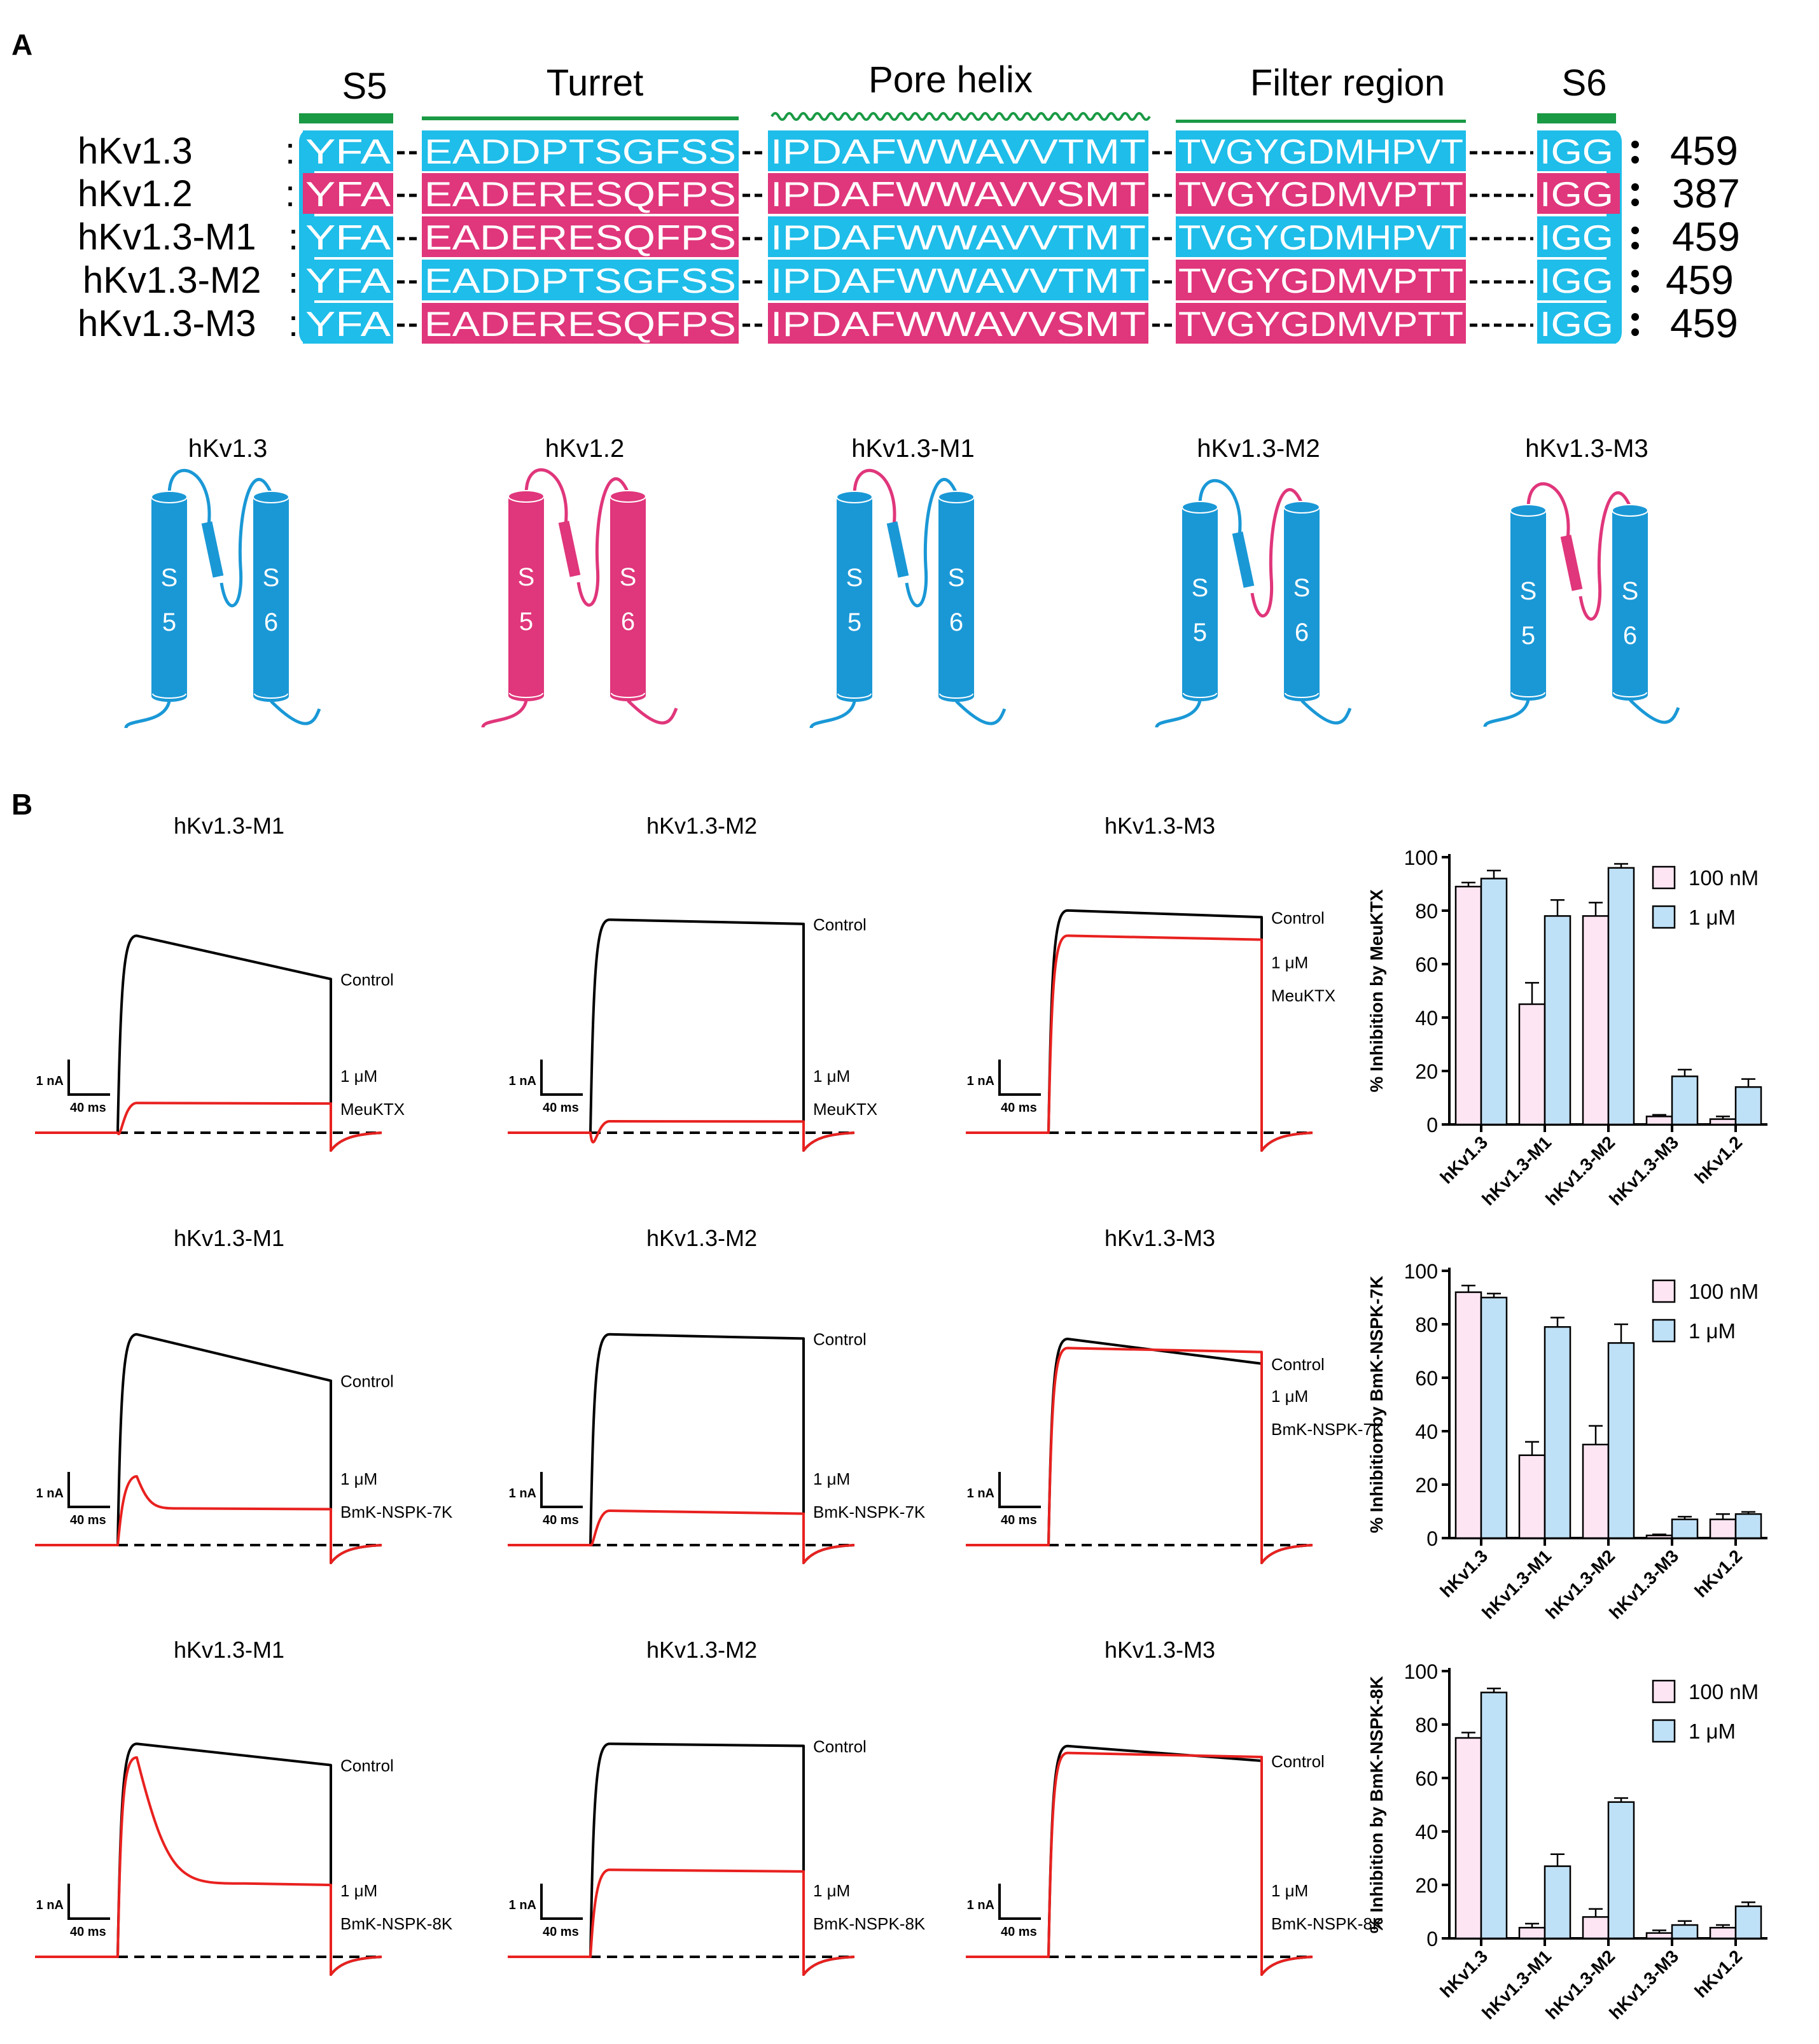 The height and width of the screenshot is (2044, 1819). I want to click on trace-title: hKv1.3-M3, so click(1160, 826).